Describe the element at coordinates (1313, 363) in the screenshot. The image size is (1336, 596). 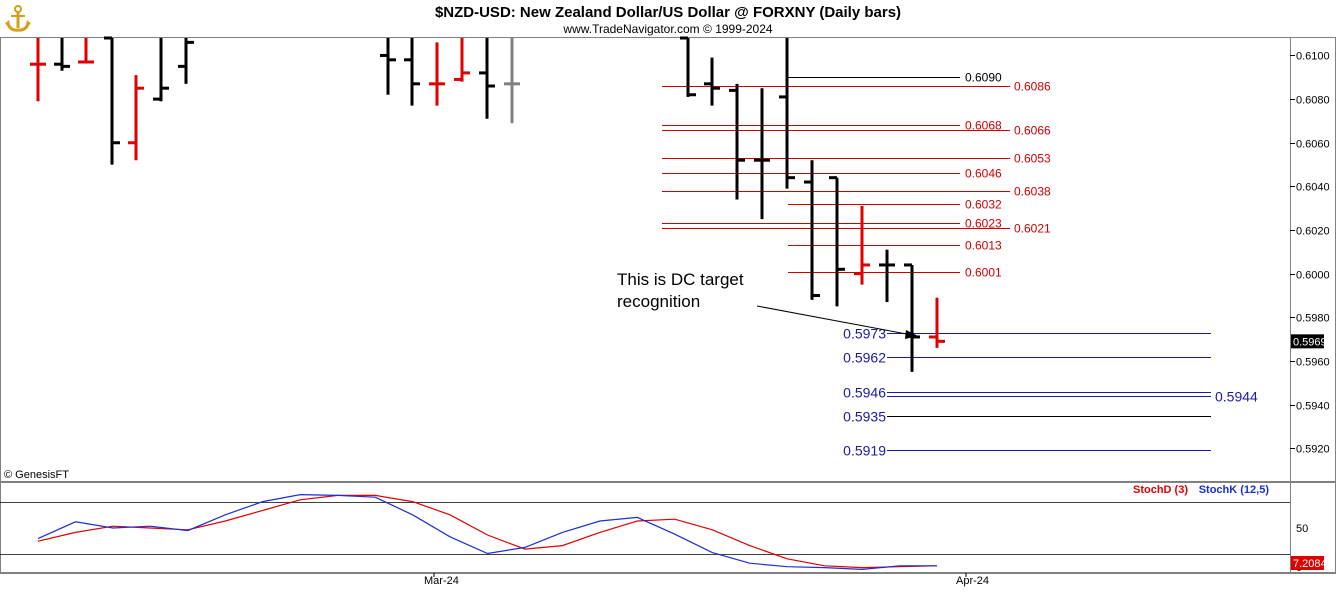
I see `price-tick-label: 0.5960` at that location.